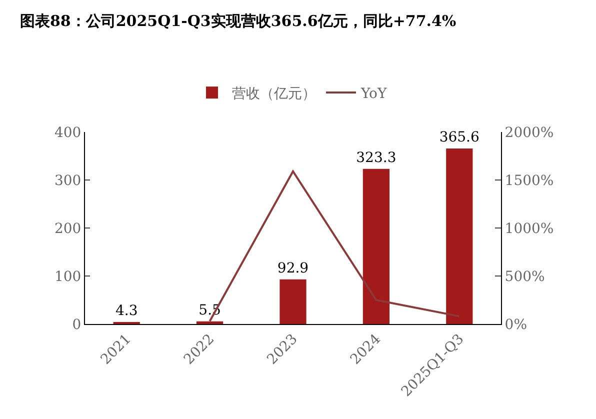 Image resolution: width=596 pixels, height=419 pixels. Describe the element at coordinates (529, 228) in the screenshot. I see `y2-tick-label: 1000%` at that location.